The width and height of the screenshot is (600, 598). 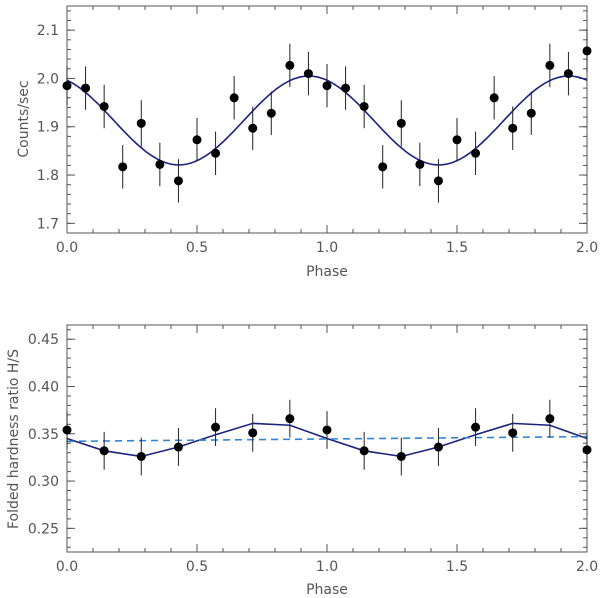 I want to click on bottom-y-tick-label: 0.40, so click(x=43, y=387).